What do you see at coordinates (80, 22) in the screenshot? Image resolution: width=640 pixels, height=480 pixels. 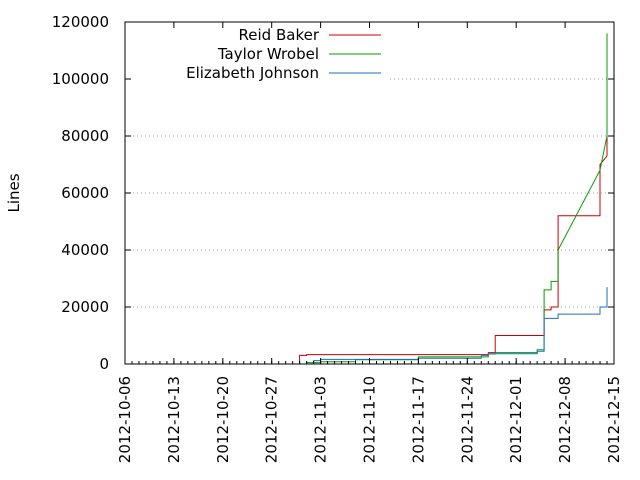 I see `y-tick-label: 120000` at bounding box center [80, 22].